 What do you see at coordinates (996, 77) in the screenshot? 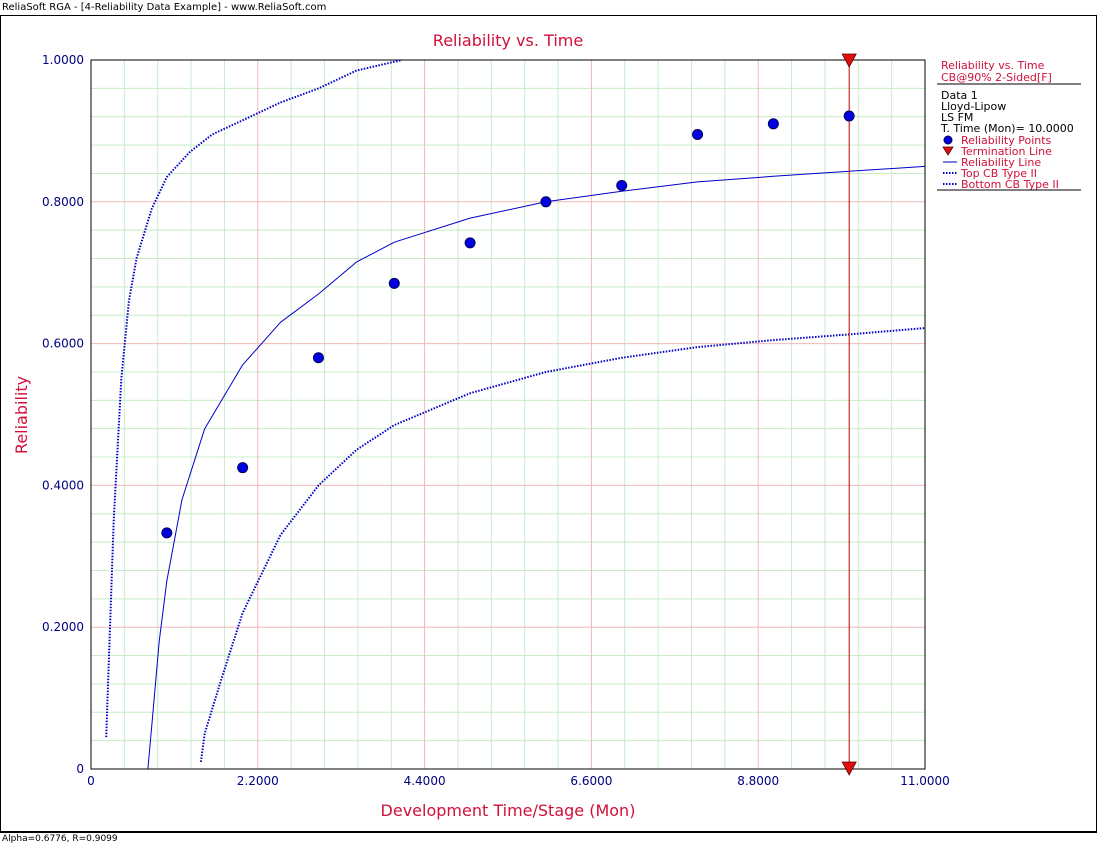
I see `legend-subheading: CB@90% 2-Sided[F]` at bounding box center [996, 77].